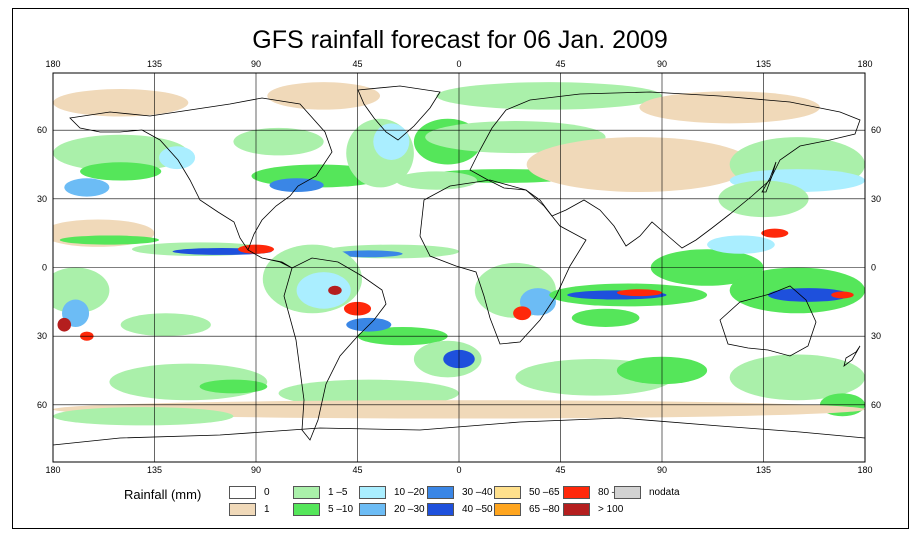 The width and height of the screenshot is (920, 539). I want to click on y-tick-label-right: 0, so click(873, 268).